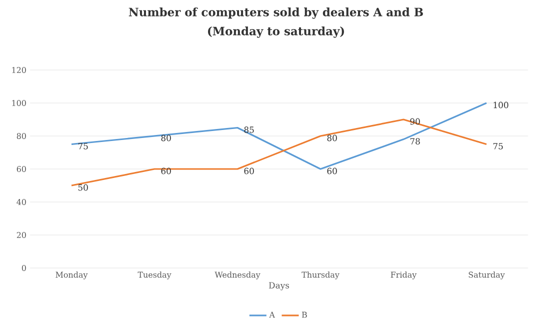 The width and height of the screenshot is (552, 329). What do you see at coordinates (249, 129) in the screenshot?
I see `data-label: 85` at bounding box center [249, 129].